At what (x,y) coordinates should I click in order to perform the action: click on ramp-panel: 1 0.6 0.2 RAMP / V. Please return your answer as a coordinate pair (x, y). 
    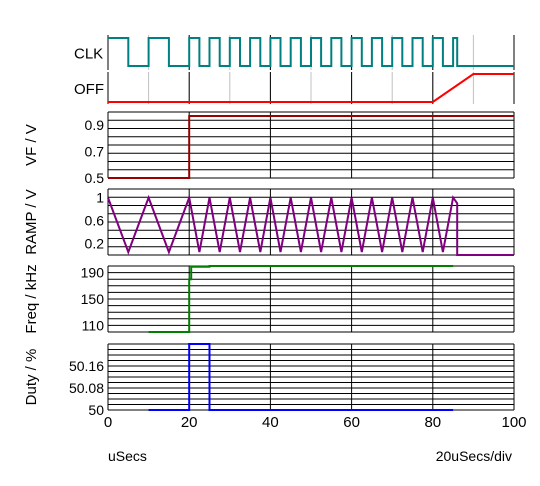
    Looking at the image, I should click on (269, 222).